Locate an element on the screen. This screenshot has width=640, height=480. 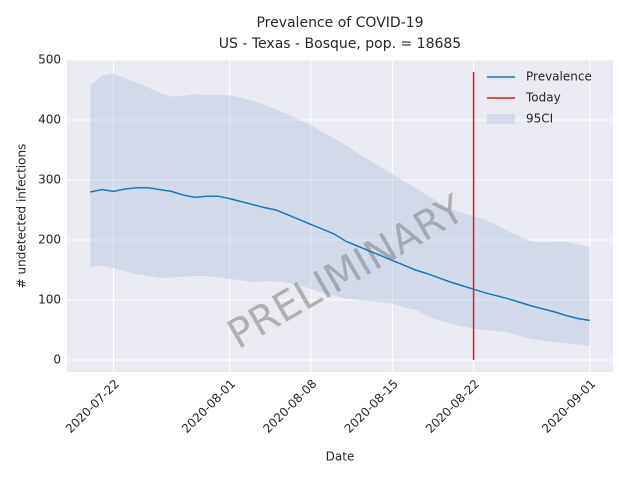
y-tick-label: 400 is located at coordinates (49, 120).